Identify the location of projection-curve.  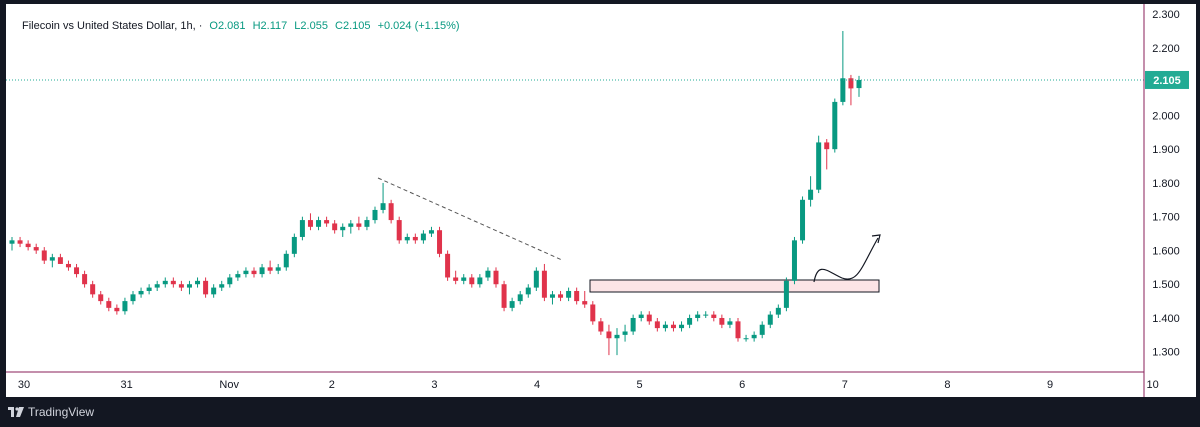
(846, 260).